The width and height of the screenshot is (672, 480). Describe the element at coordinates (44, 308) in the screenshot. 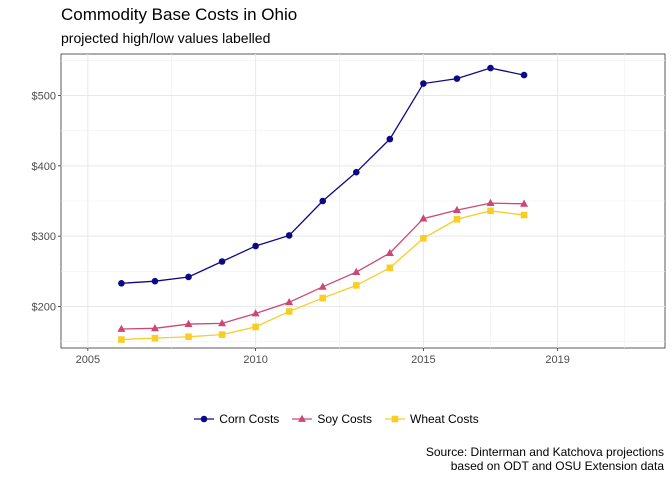

I see `y-tick-label: $200` at that location.